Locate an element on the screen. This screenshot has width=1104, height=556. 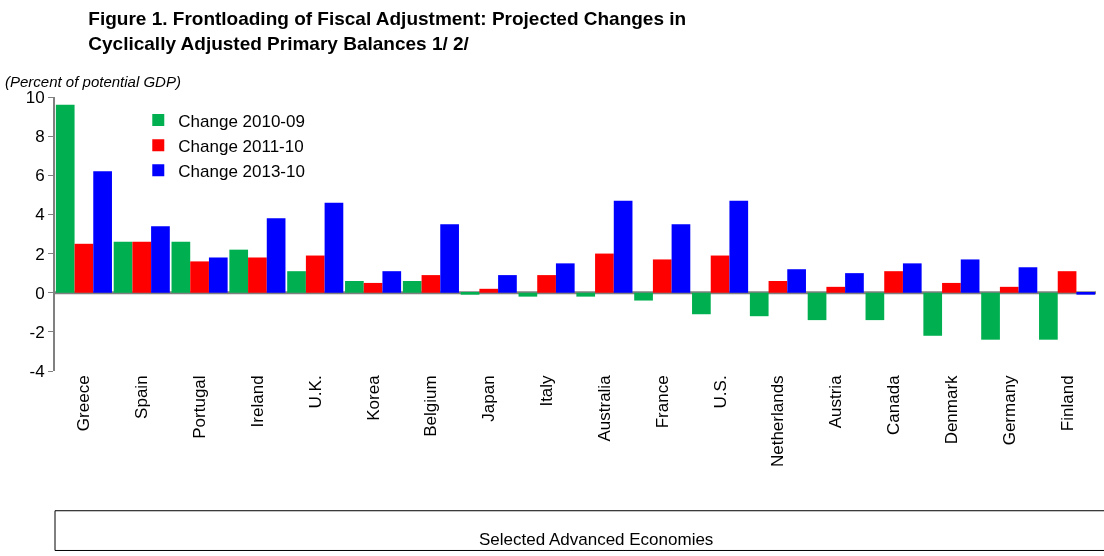
y-tick-label: 4 is located at coordinates (40, 215).